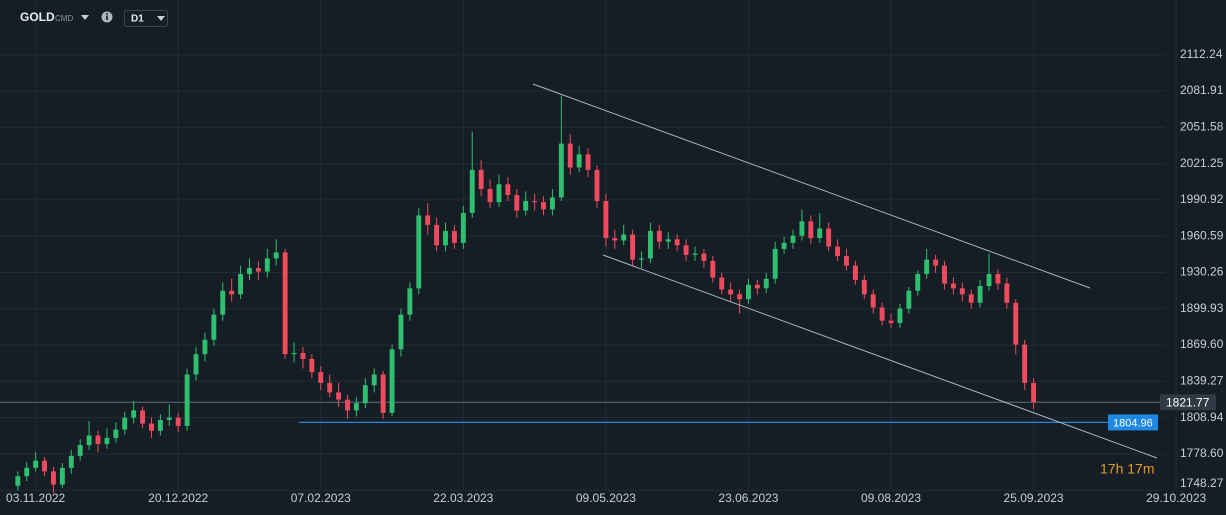 The width and height of the screenshot is (1226, 515). I want to click on y-tick-label: 1748.27, so click(1202, 483).